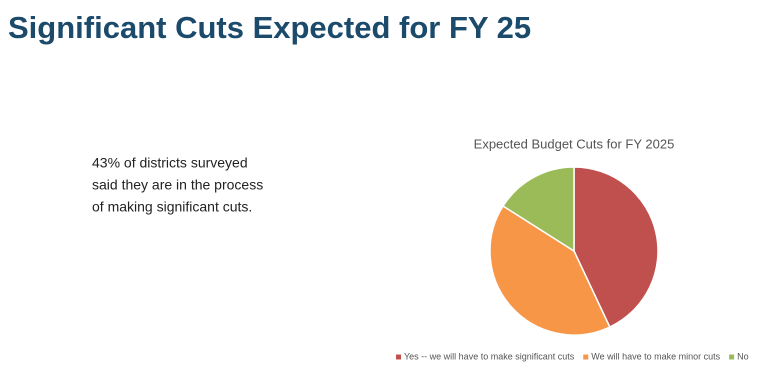 Image resolution: width=770 pixels, height=378 pixels. Describe the element at coordinates (172, 207) in the screenshot. I see `body-line: of making significant cuts.` at that location.